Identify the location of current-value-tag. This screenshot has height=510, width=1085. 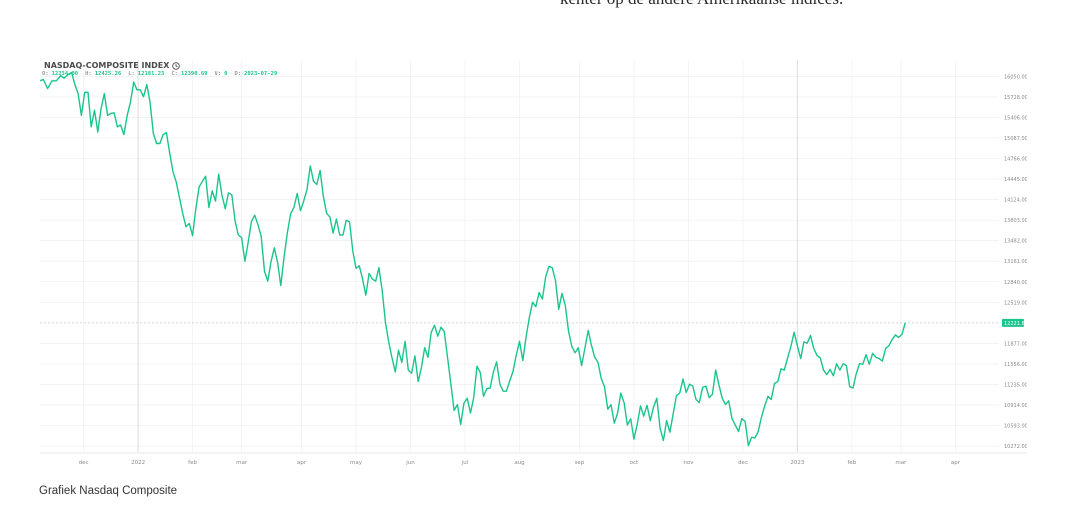
(1013, 322).